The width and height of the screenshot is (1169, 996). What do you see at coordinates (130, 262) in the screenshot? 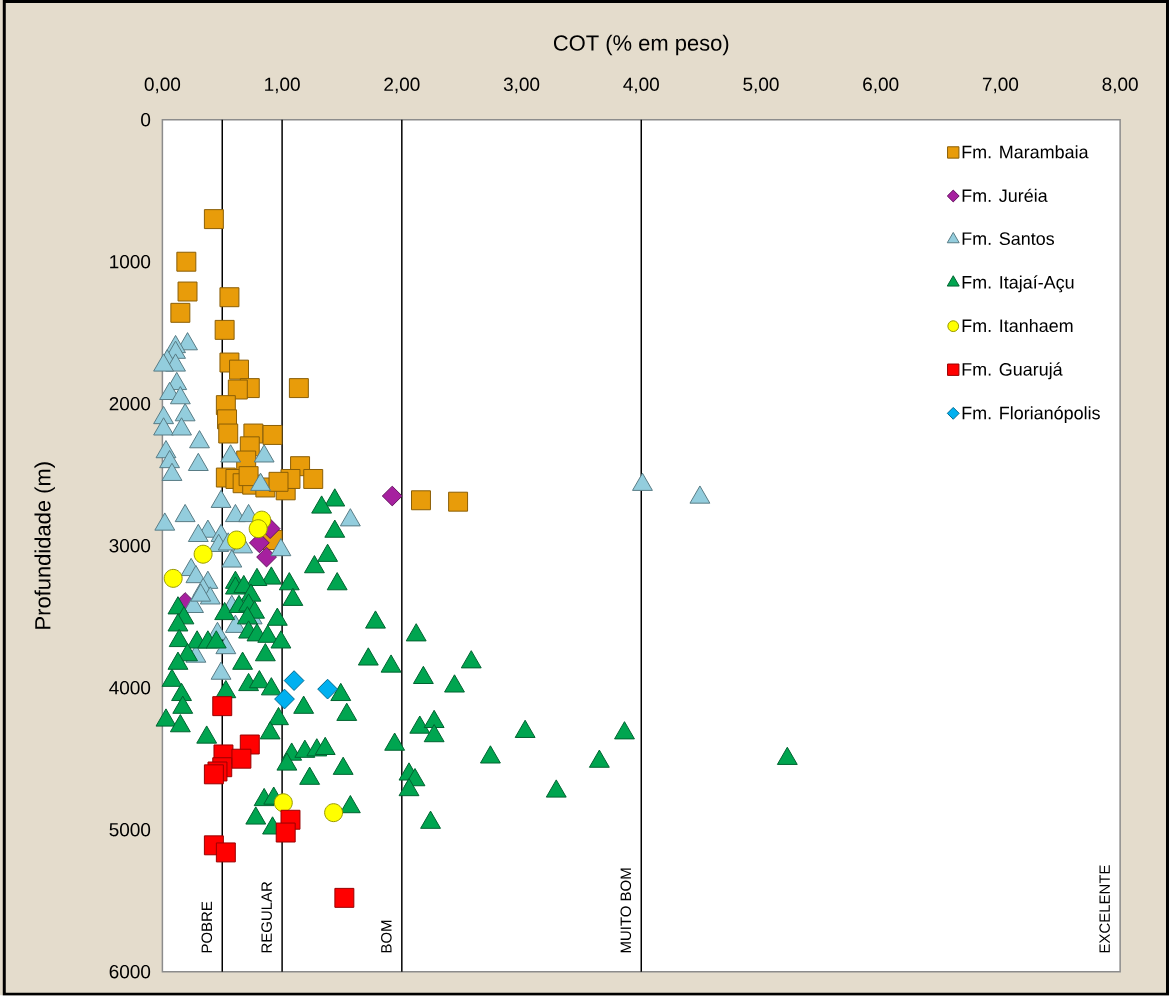
I see `y-tick-label: 1000` at bounding box center [130, 262].